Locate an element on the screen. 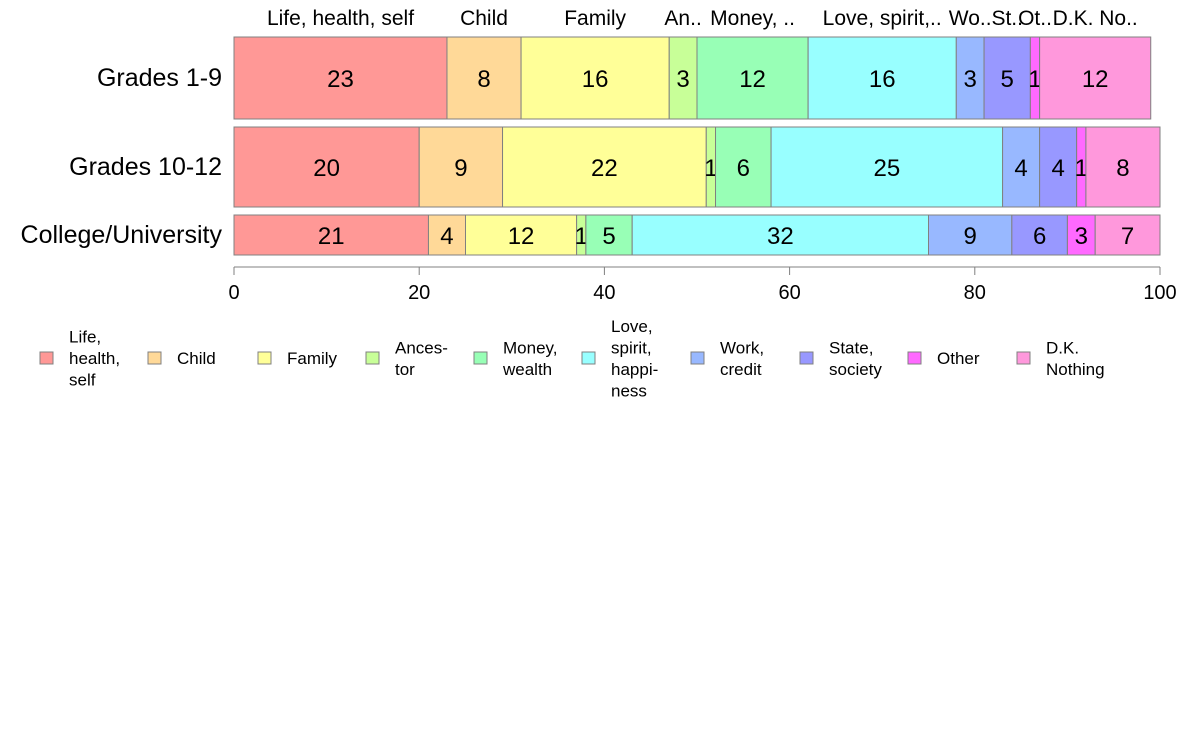  row-label: College/University is located at coordinates (122, 235).